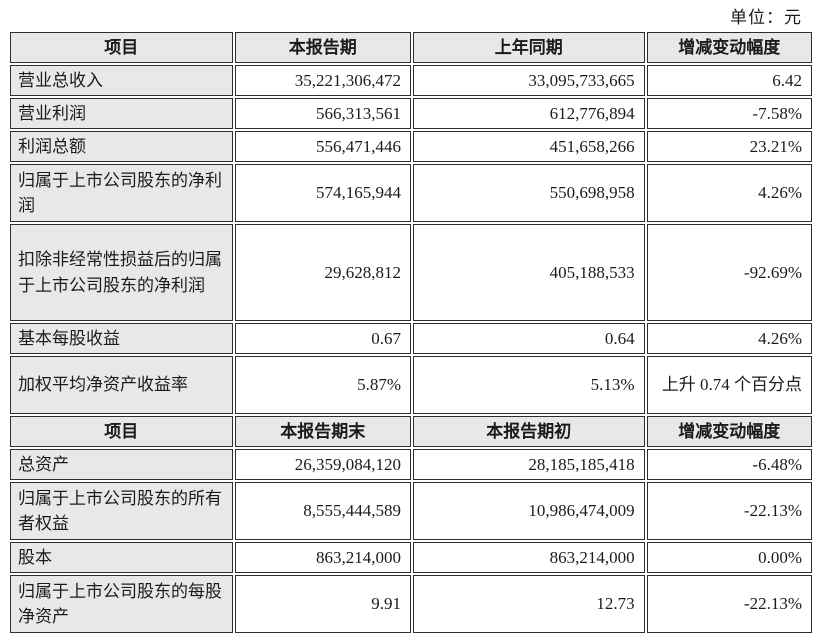 The width and height of the screenshot is (820, 635). What do you see at coordinates (121, 146) in the screenshot?
I see `item-cell: 利润总额` at bounding box center [121, 146].